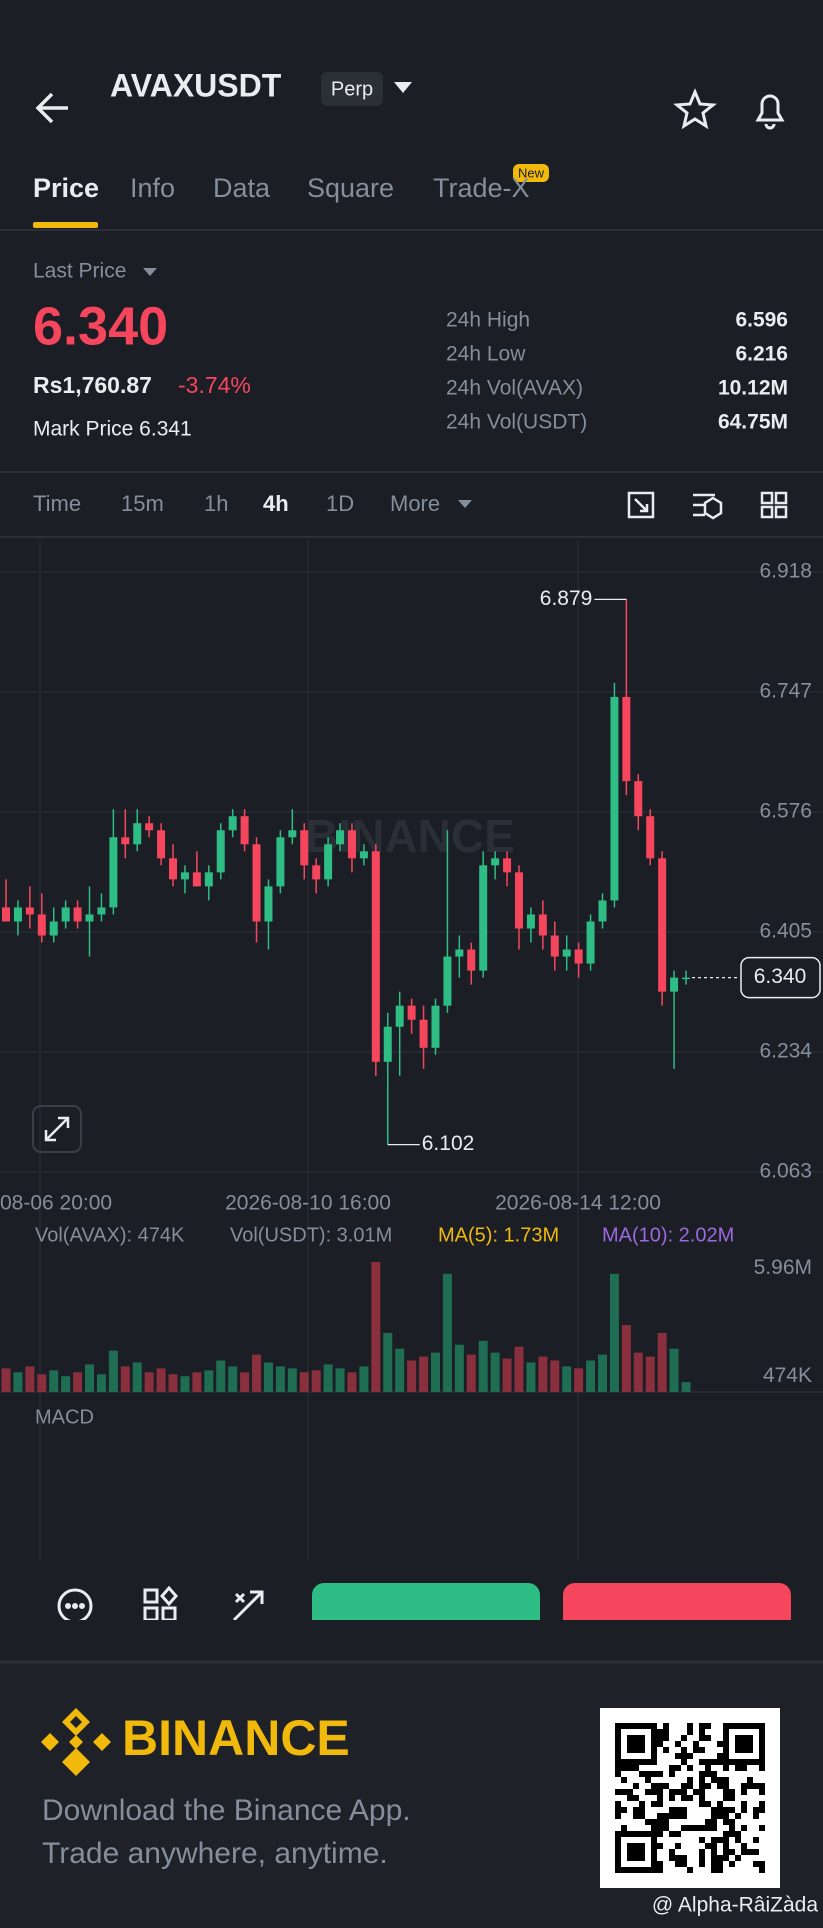 This screenshot has width=823, height=1928. Describe the element at coordinates (196, 85) in the screenshot. I see `title: AVAXUSDT` at that location.